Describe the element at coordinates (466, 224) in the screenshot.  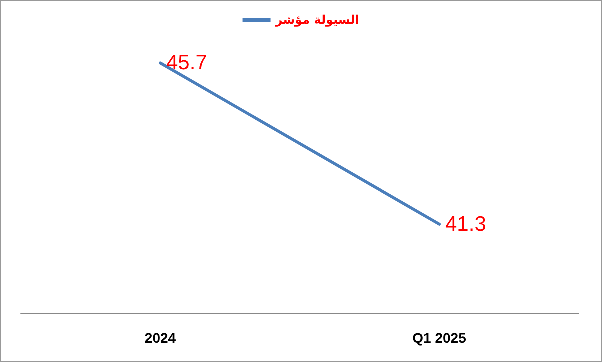
I see `data-label: 41.3` at that location.